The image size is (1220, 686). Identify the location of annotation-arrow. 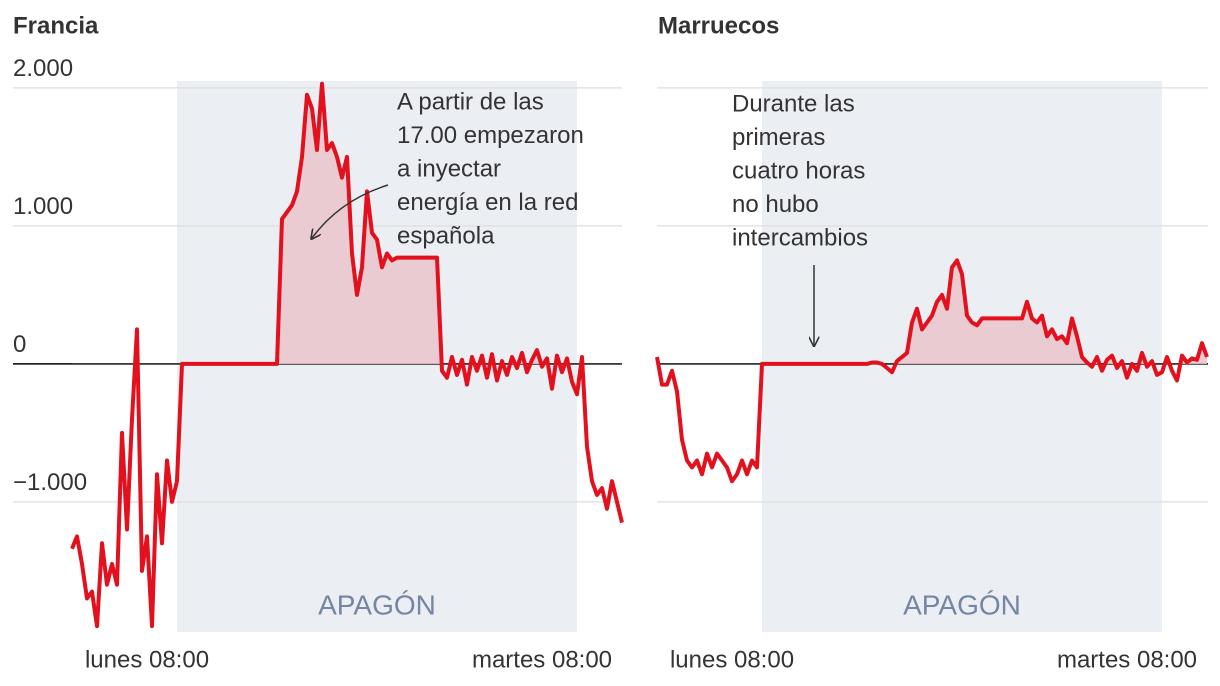
(350, 211).